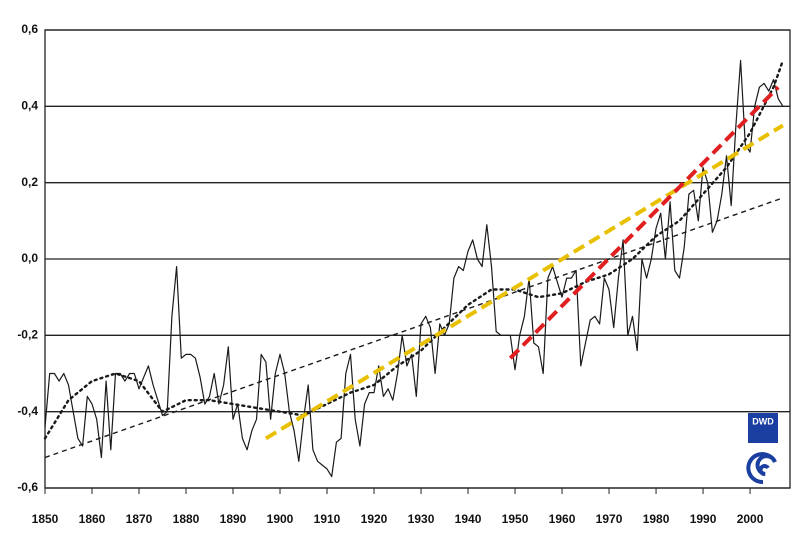 This screenshot has width=800, height=543. I want to click on x-tick-label: 1870, so click(139, 519).